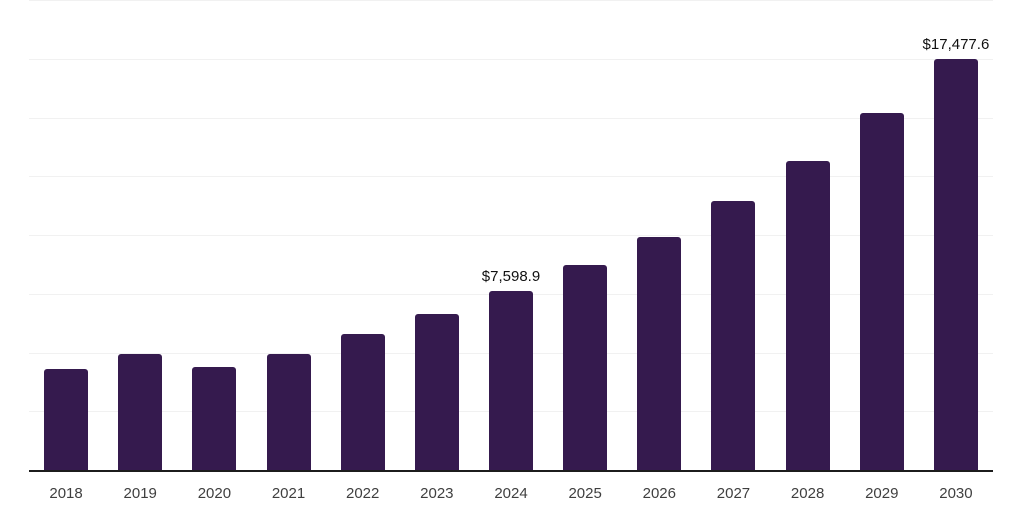 The image size is (1024, 512). Describe the element at coordinates (807, 315) in the screenshot. I see `bar-2028` at that location.